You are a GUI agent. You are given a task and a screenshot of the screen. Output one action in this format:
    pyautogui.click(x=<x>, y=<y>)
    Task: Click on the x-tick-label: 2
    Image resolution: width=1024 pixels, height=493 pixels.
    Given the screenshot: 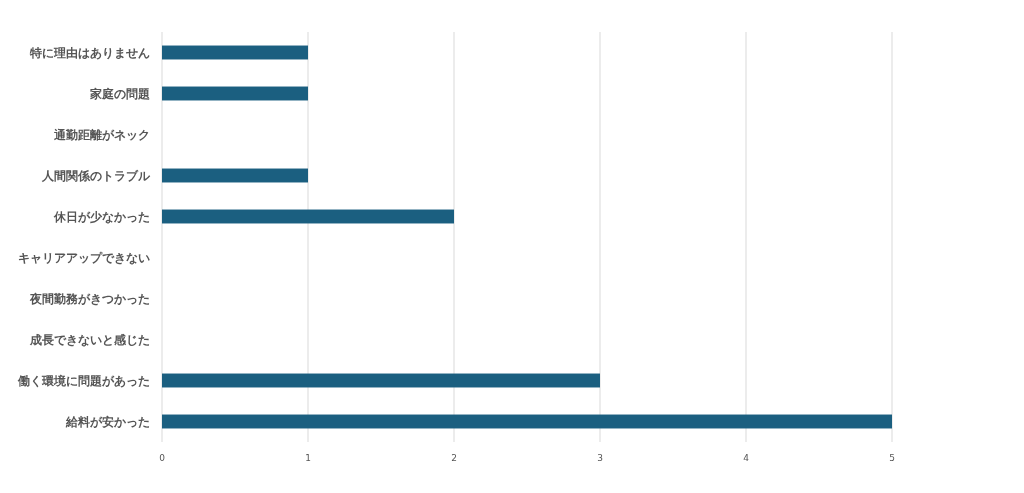 What is the action you would take?
    pyautogui.click(x=454, y=458)
    